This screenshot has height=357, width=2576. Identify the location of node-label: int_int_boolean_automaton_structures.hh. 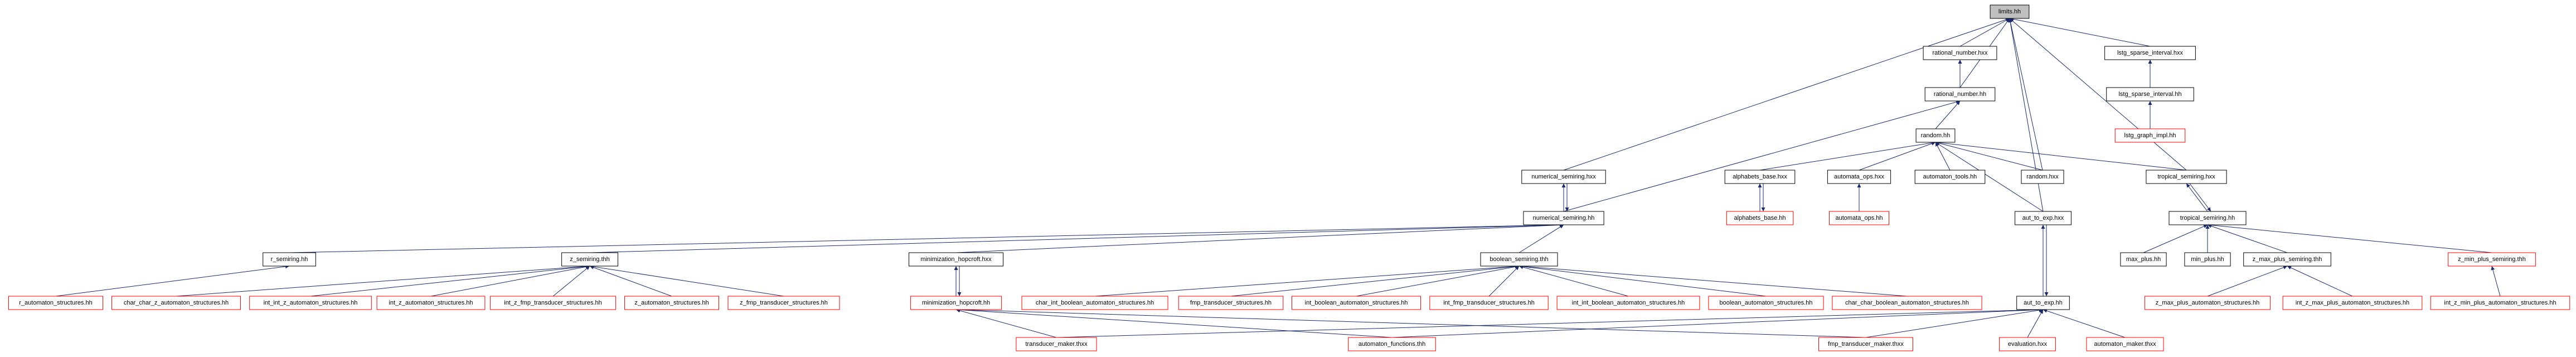
(1629, 303).